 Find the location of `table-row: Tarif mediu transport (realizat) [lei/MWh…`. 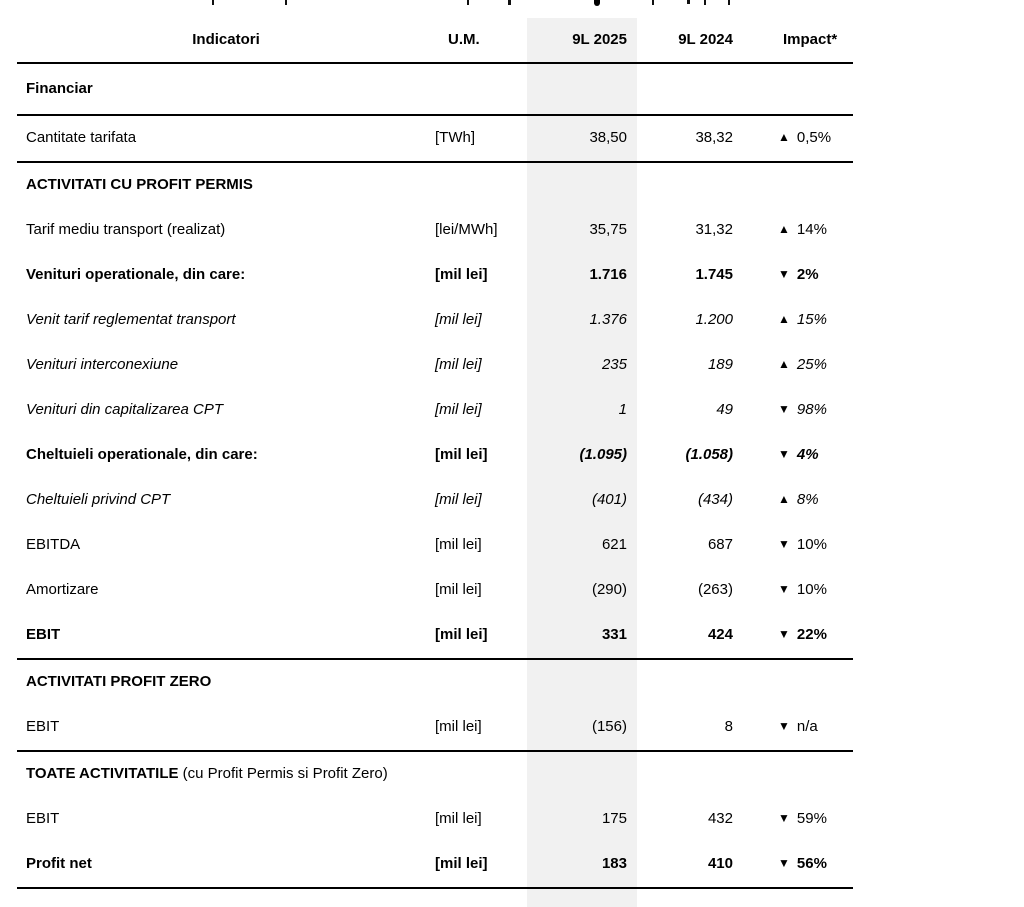

table-row: Tarif mediu transport (realizat) [lei/MWh… is located at coordinates (435, 230).